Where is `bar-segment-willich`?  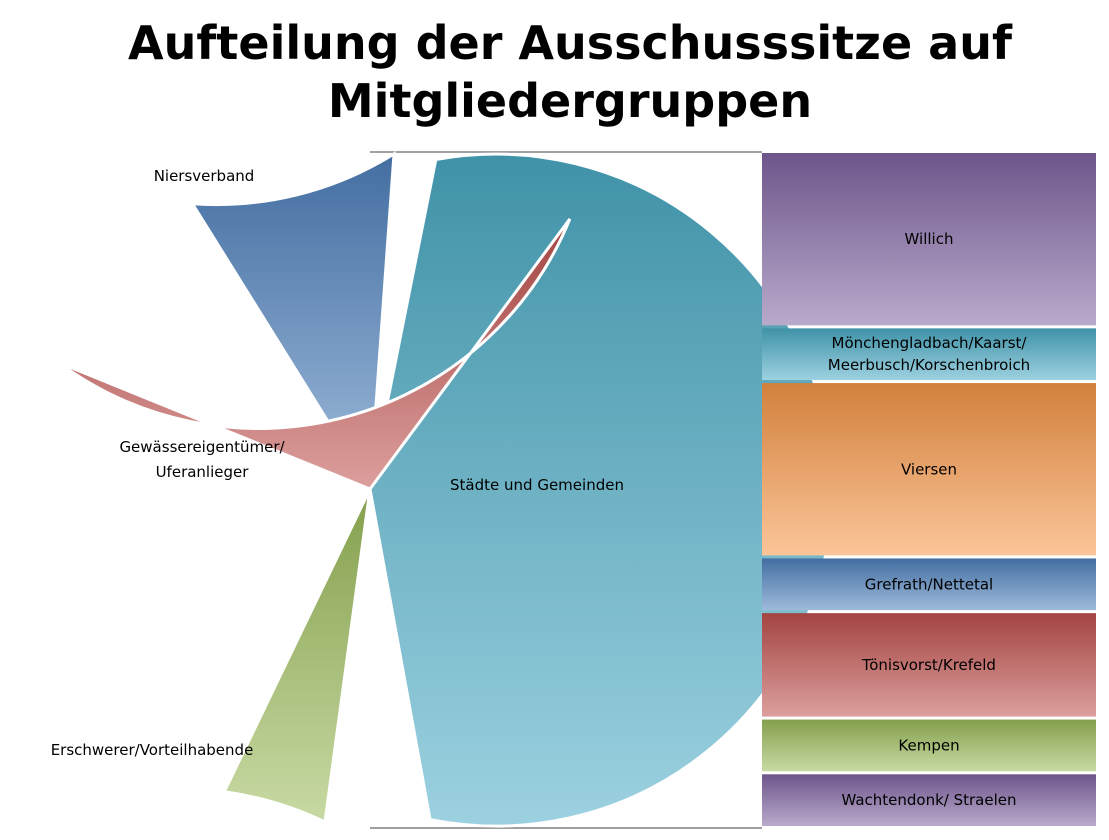
bar-segment-willich is located at coordinates (929, 239).